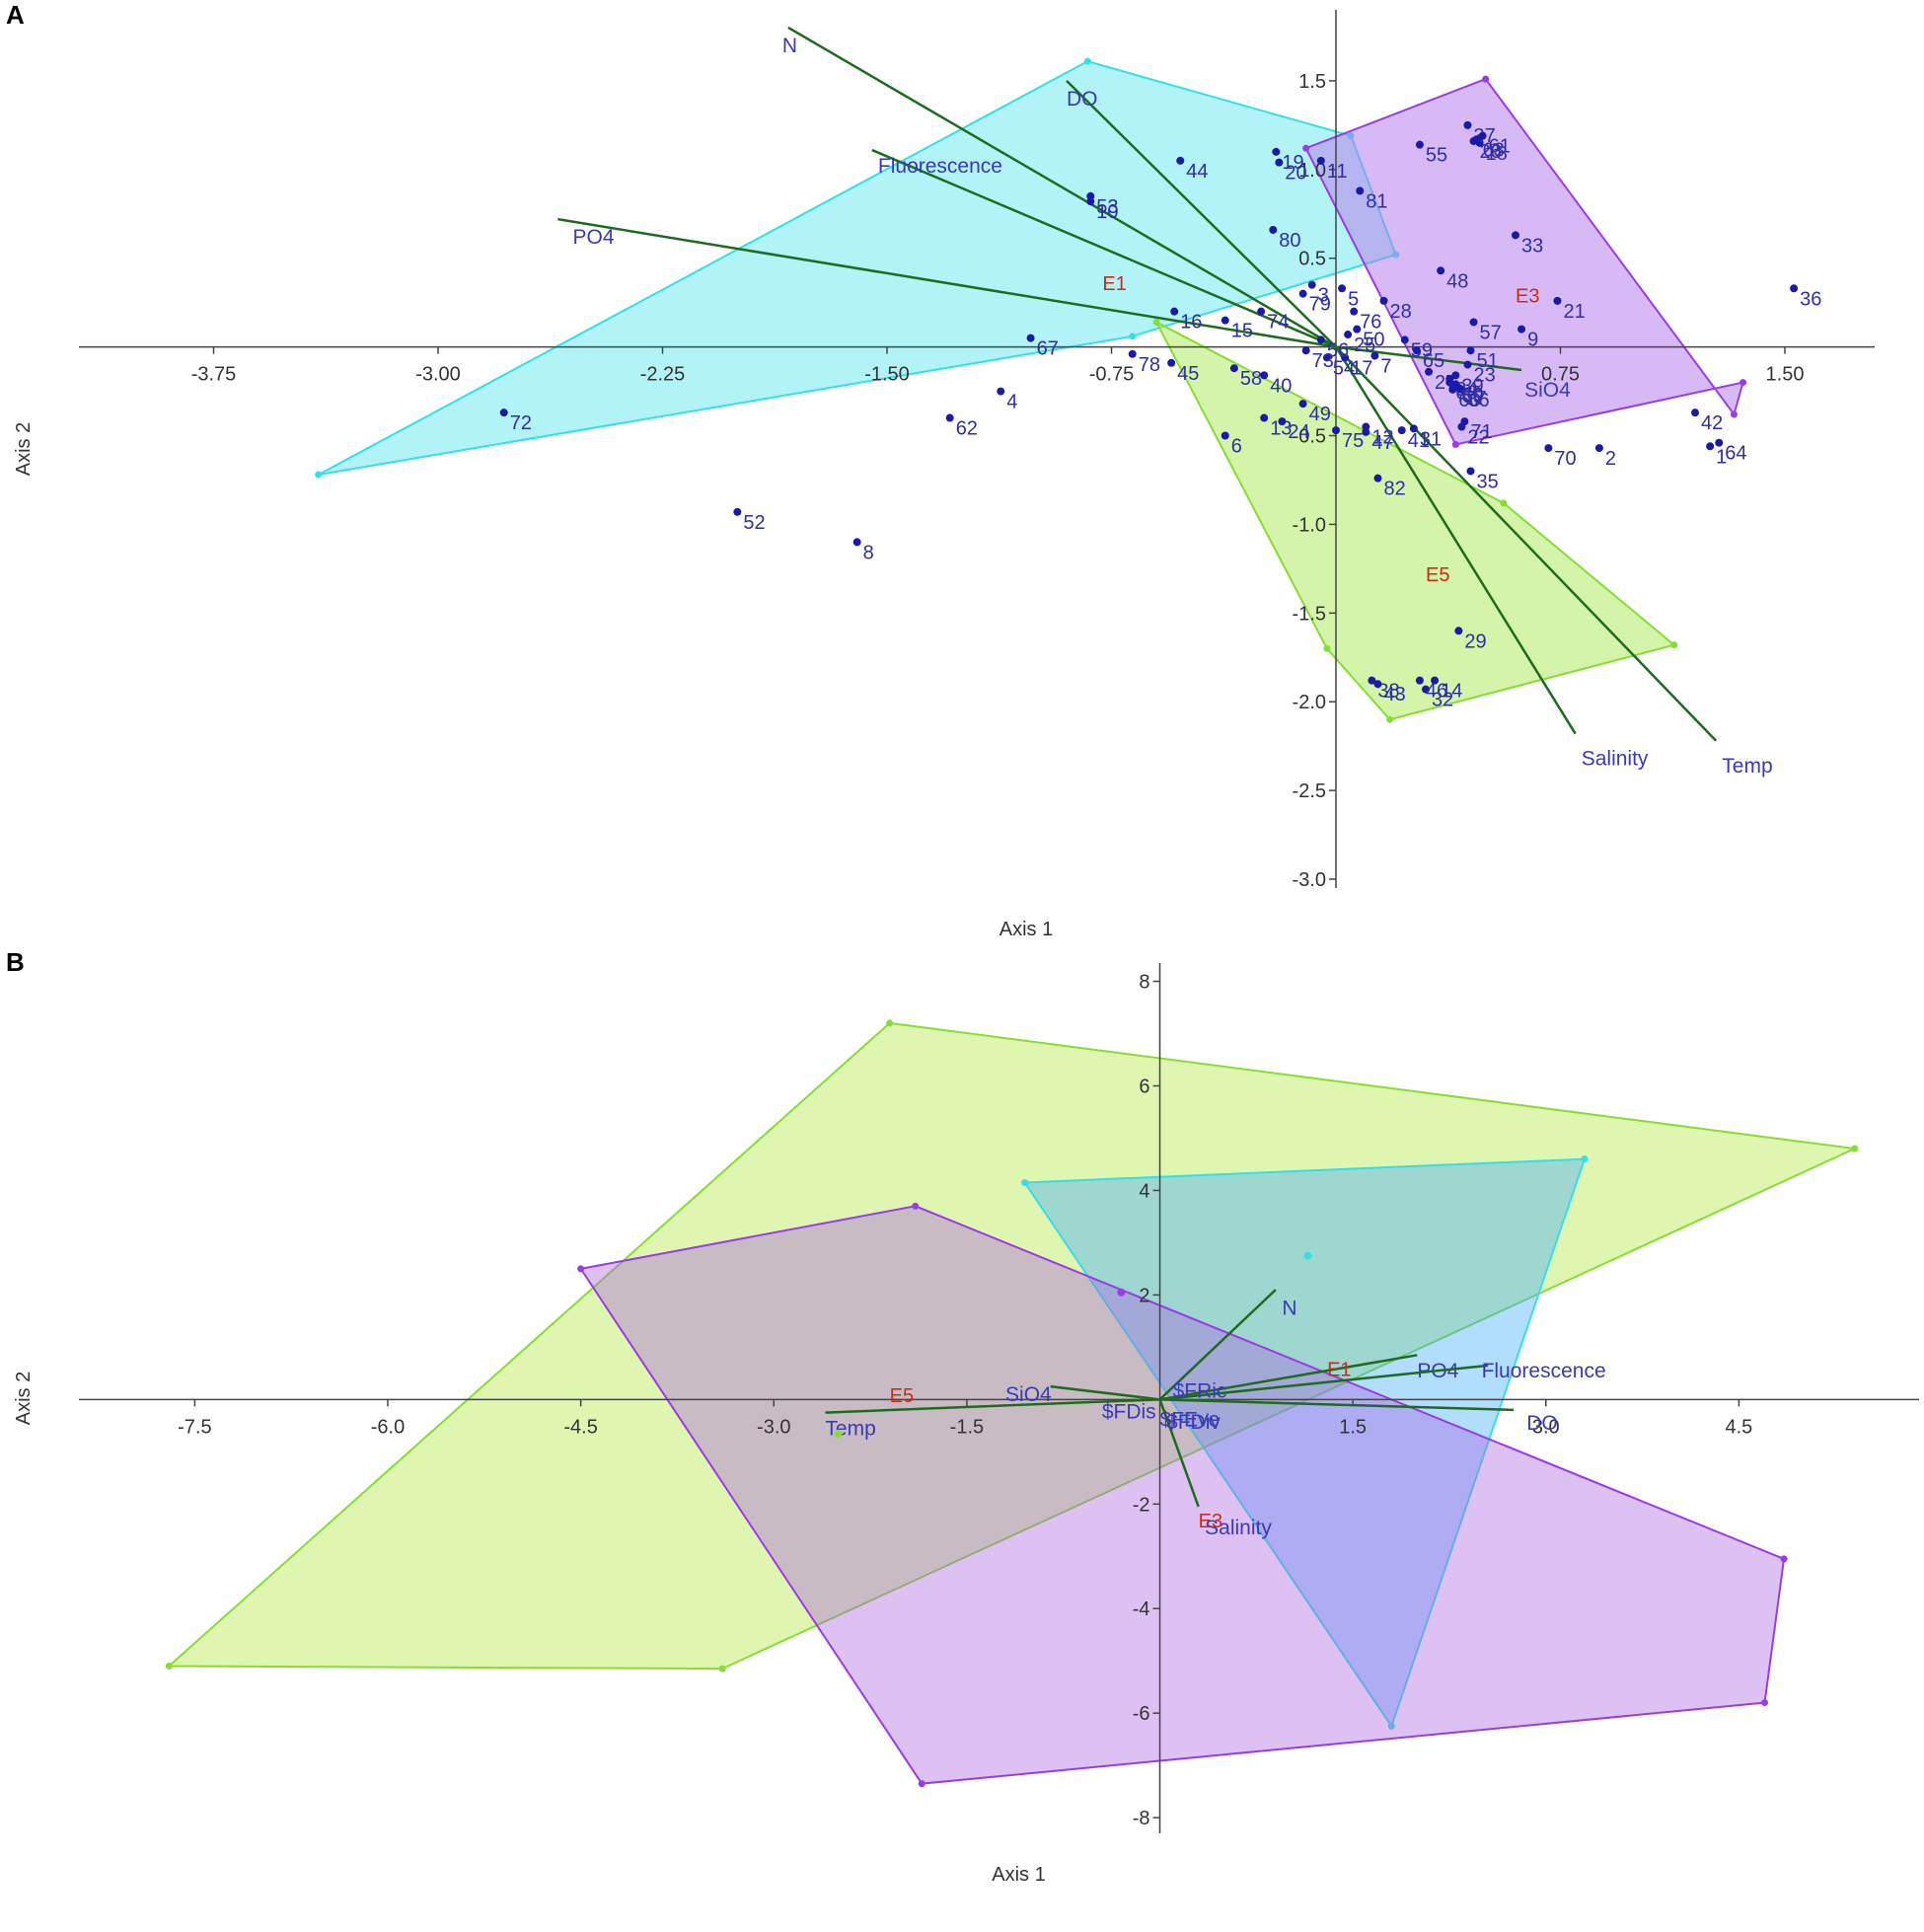 This screenshot has width=1924, height=1932. I want to click on sample-label-35: 35, so click(1488, 481).